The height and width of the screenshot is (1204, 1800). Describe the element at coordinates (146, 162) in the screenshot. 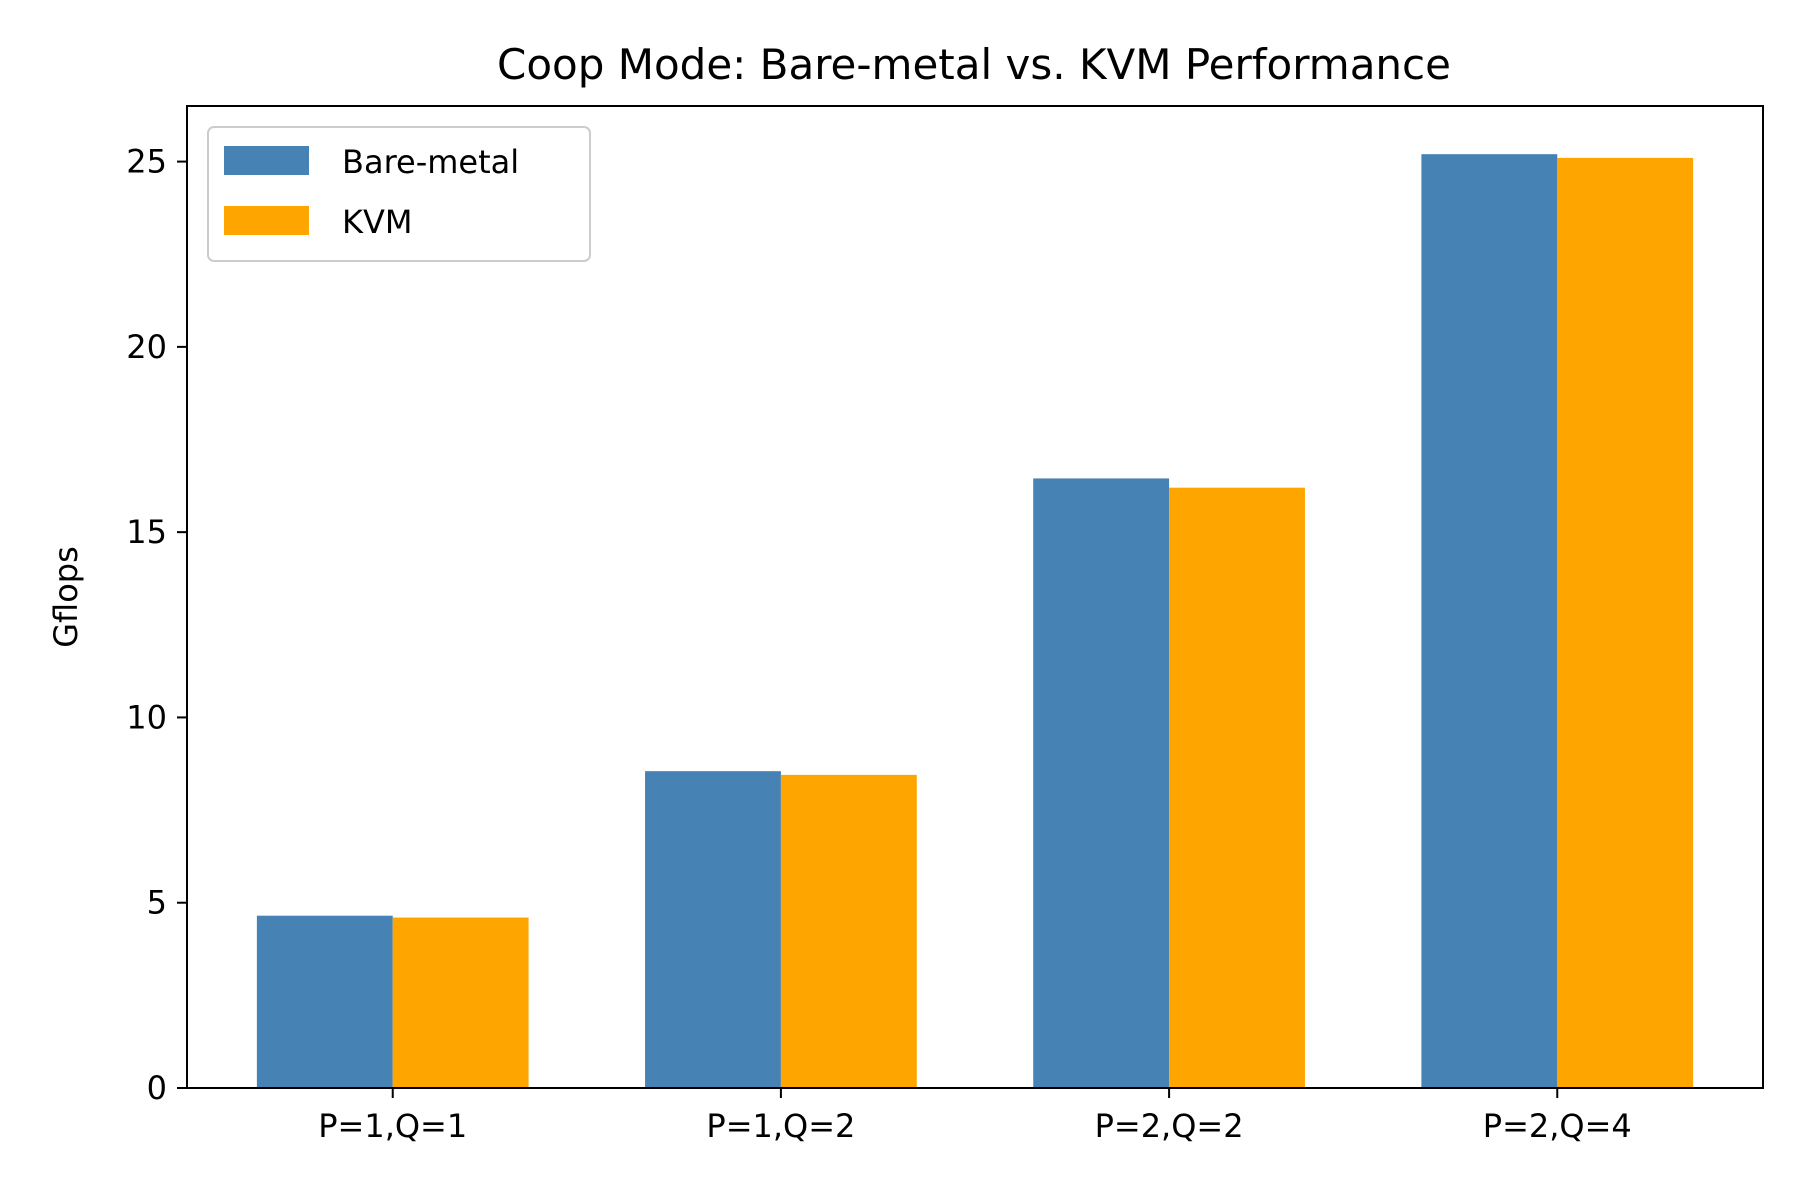

I see `y-tick-label: 25` at that location.